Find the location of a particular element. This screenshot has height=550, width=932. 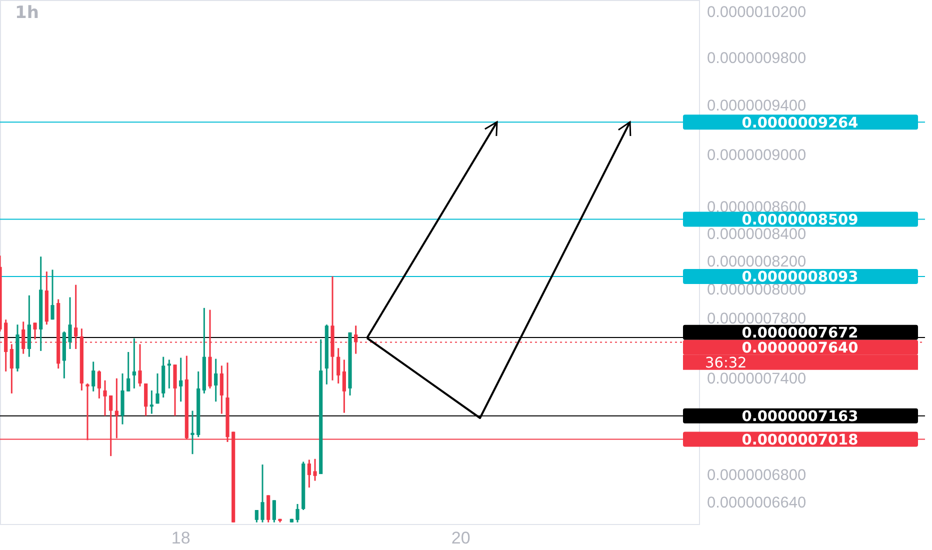

y-tick-label: 0.0000010200 is located at coordinates (757, 13).